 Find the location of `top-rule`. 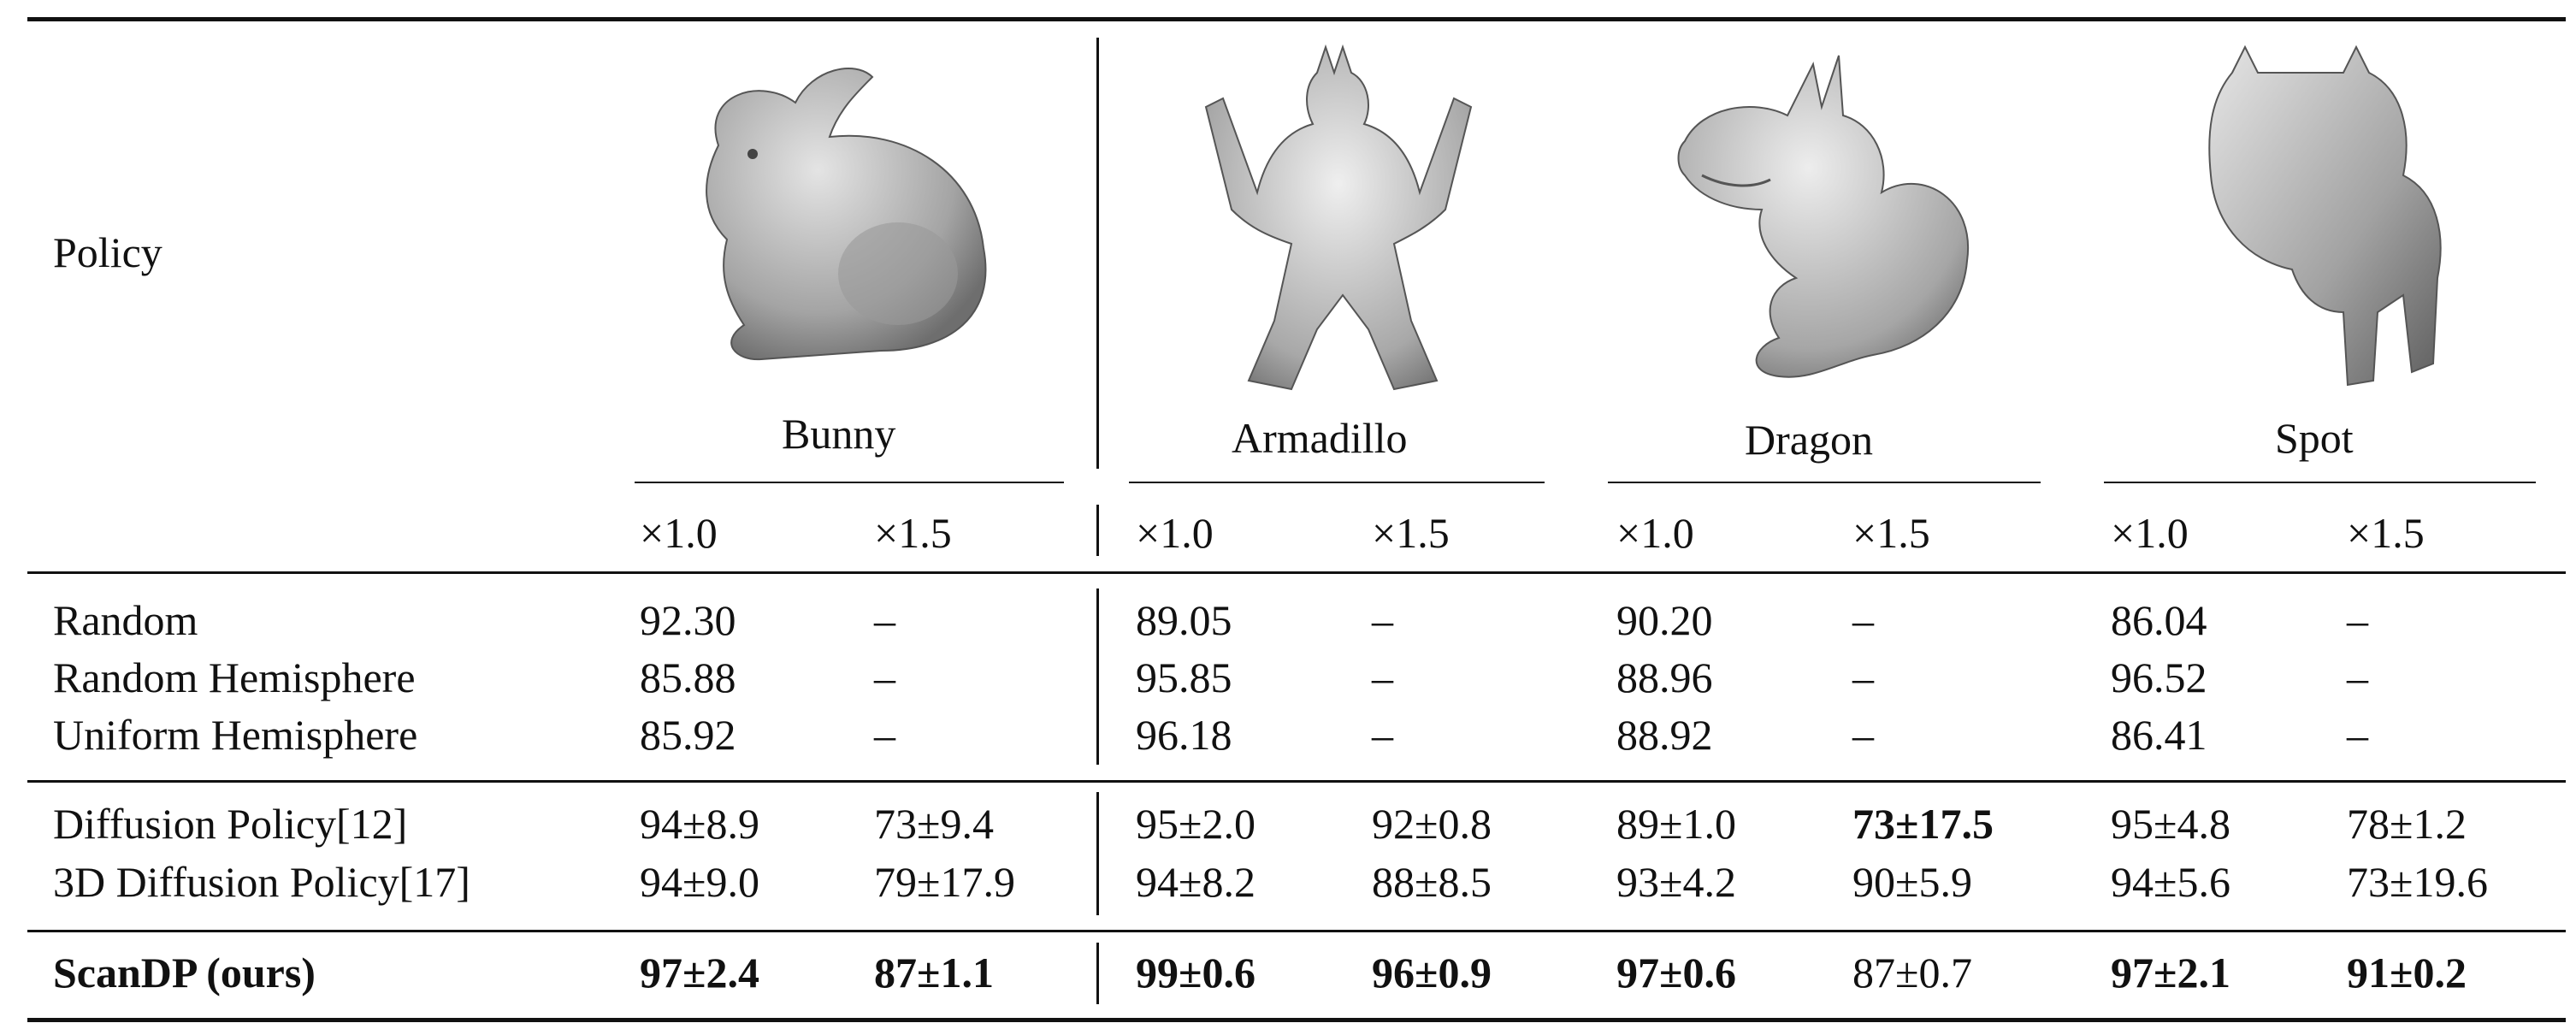

top-rule is located at coordinates (1296, 19).